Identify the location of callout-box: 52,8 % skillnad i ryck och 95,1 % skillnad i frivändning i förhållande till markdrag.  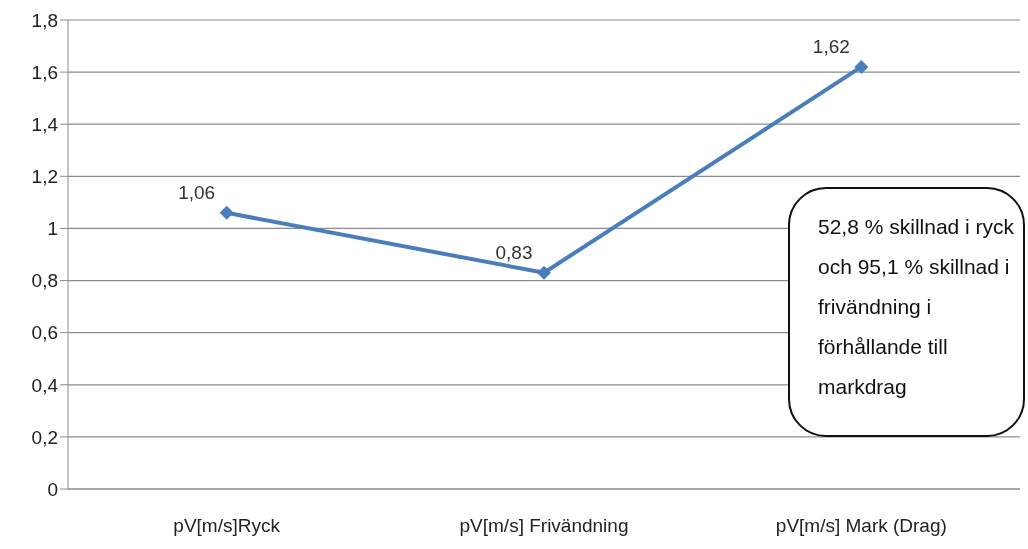
(906, 312).